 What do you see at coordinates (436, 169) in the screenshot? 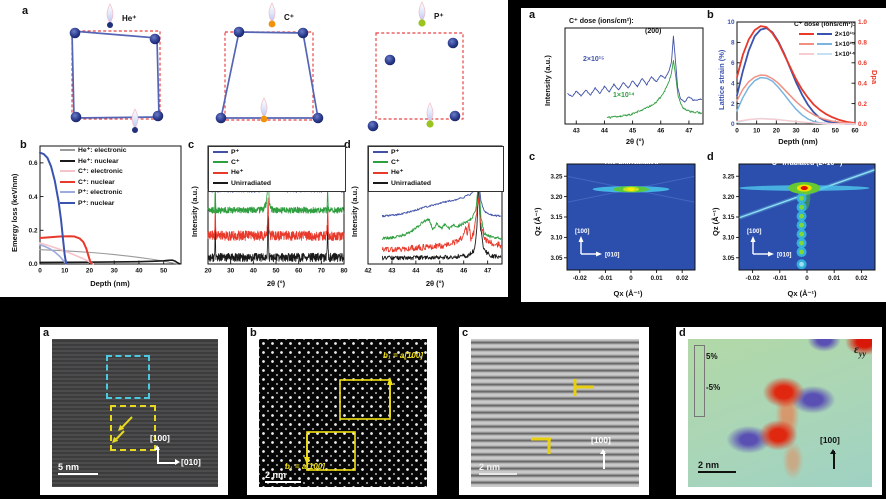
I see `xrd-zoom-legend: P⁺ C⁺ He⁺ Unirradiated` at bounding box center [436, 169].